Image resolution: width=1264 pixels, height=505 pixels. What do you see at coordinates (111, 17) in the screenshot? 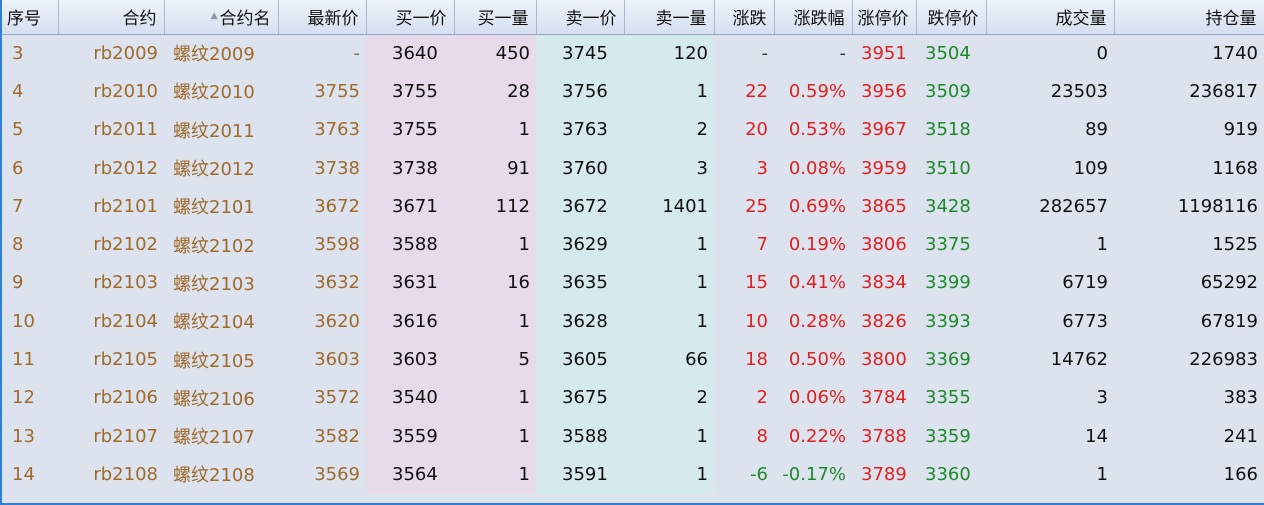
I see `header-code: 合约` at bounding box center [111, 17].